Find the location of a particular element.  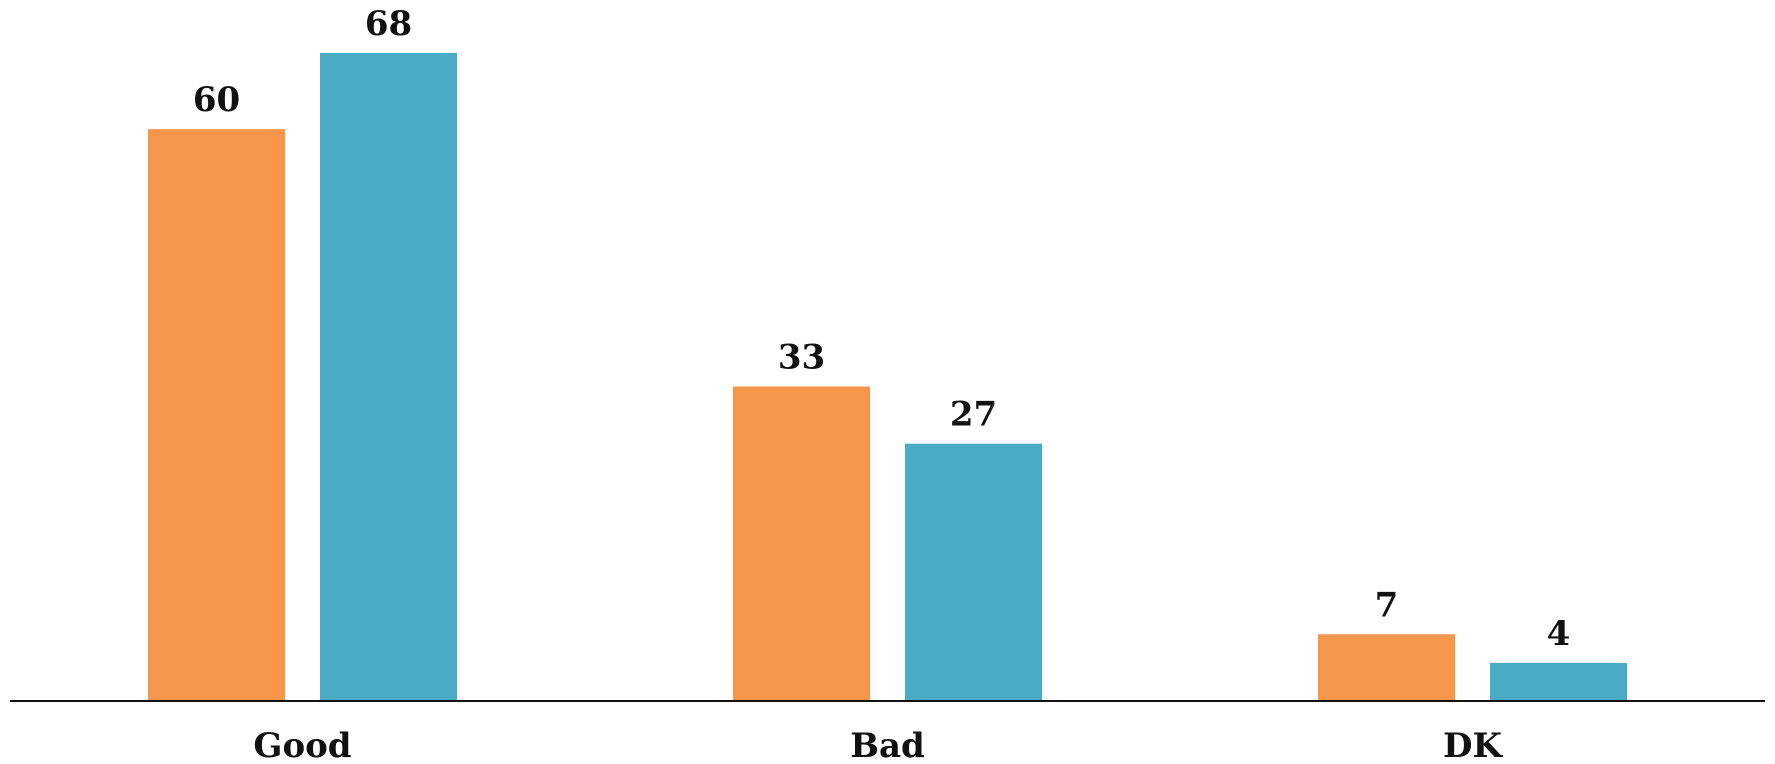

category-label-good: Good is located at coordinates (302, 745).